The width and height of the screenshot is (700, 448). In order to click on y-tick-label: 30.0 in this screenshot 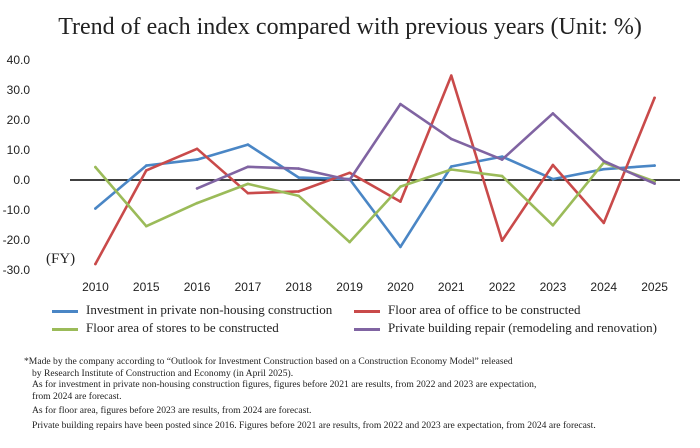, I will do `click(19, 90)`.